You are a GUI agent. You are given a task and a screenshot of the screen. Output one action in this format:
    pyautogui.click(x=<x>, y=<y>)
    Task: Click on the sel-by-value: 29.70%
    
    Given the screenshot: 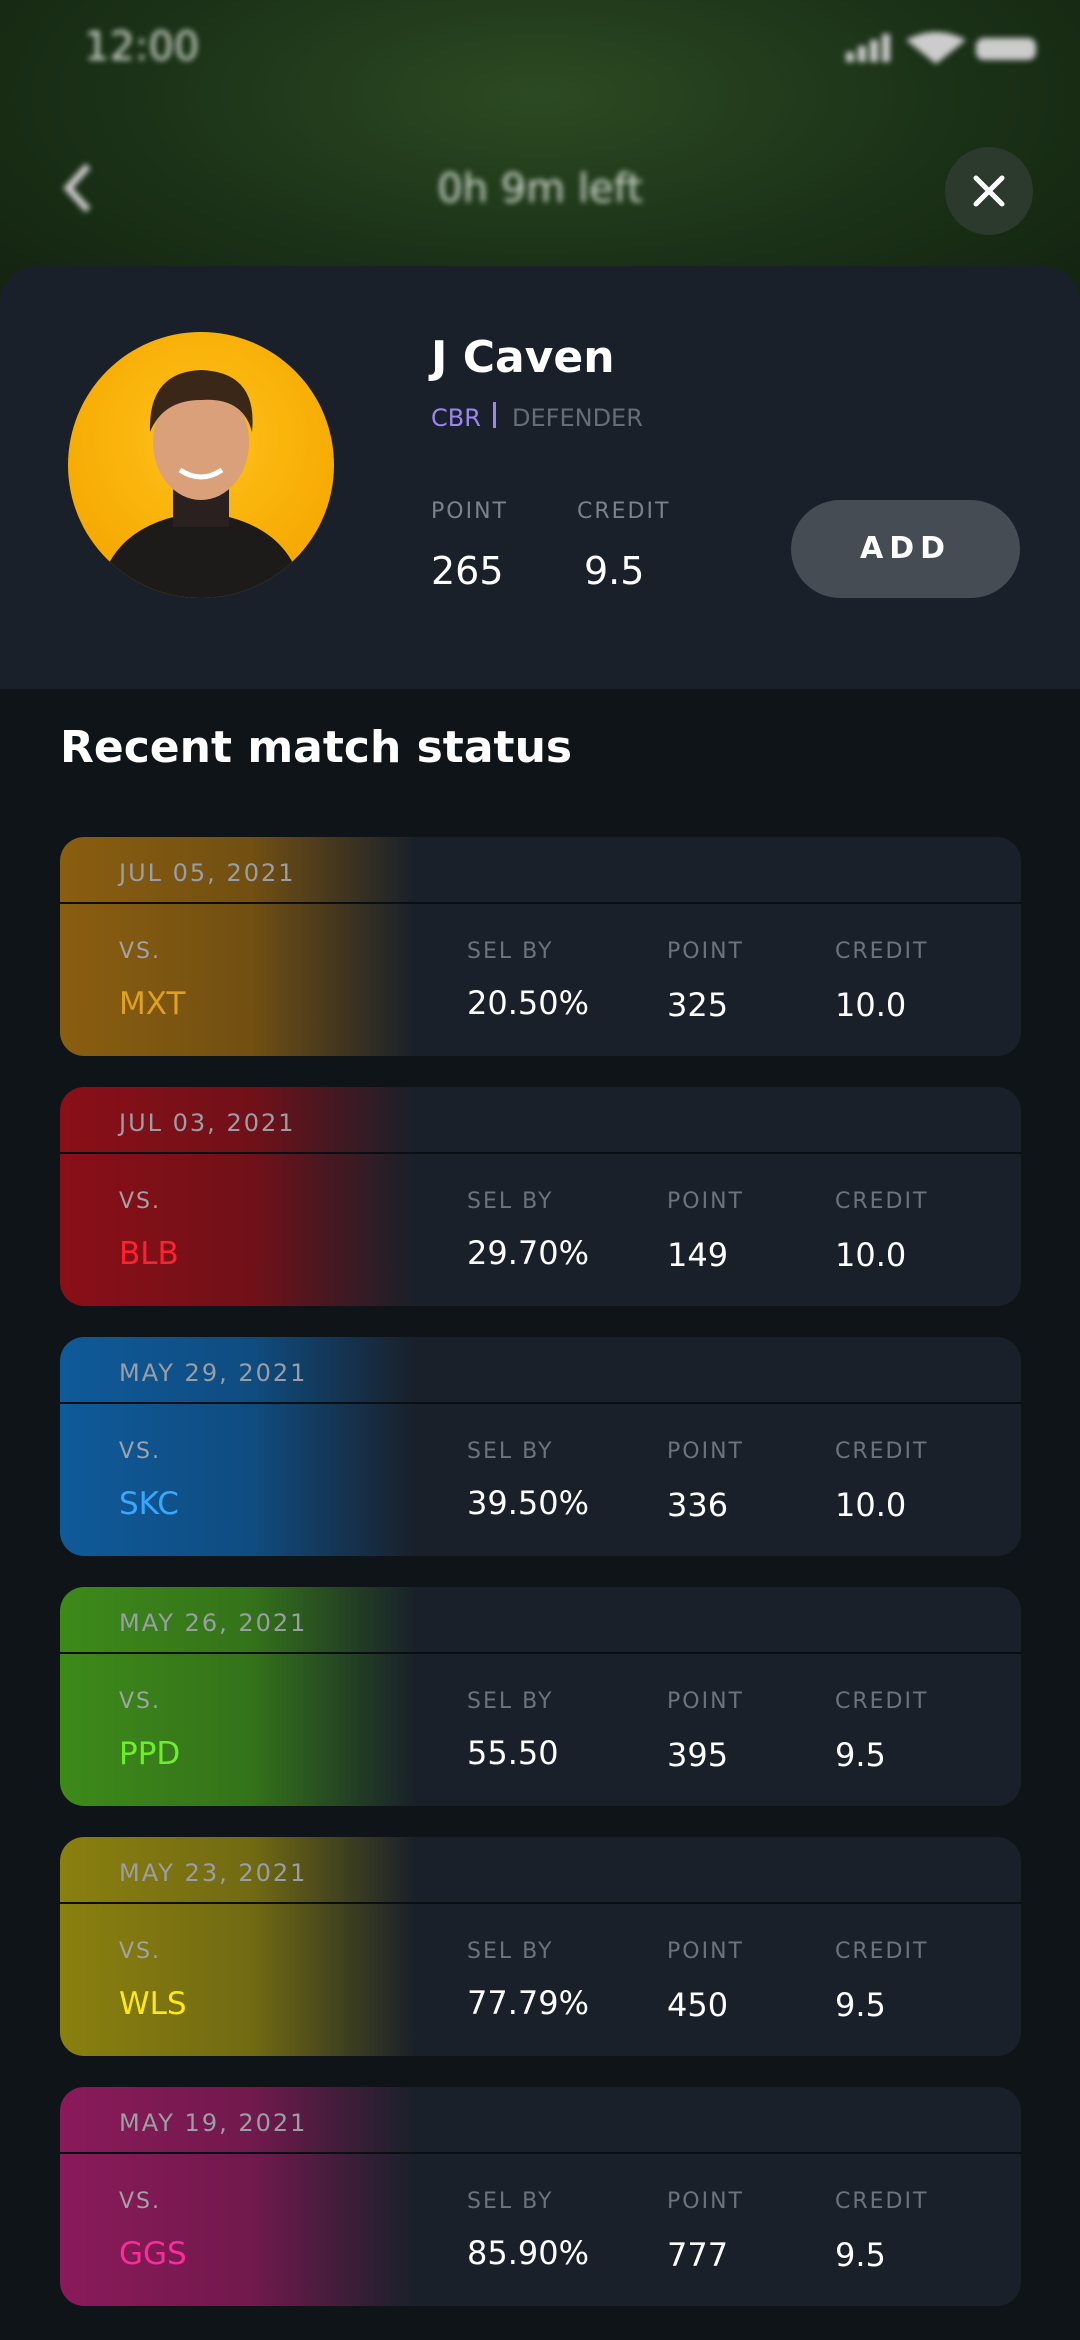 What is the action you would take?
    pyautogui.click(x=528, y=1253)
    